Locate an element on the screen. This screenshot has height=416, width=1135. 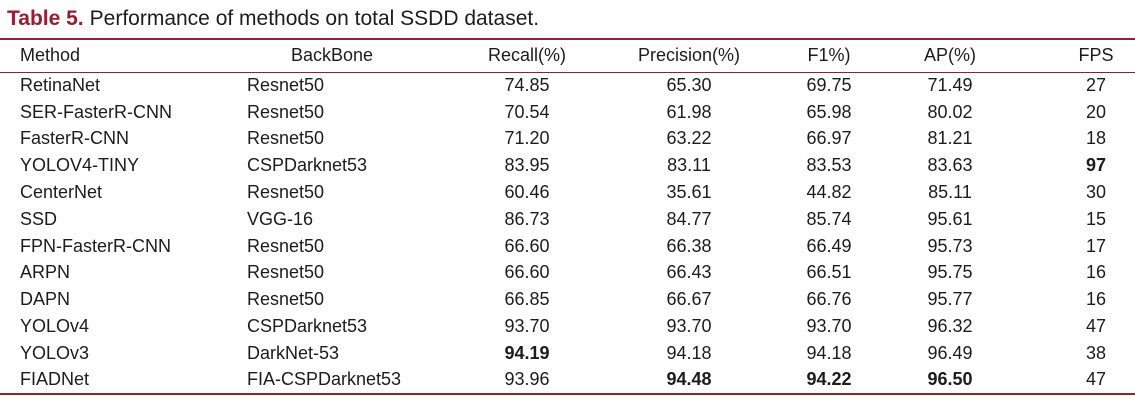
cell-recall: 93.96 is located at coordinates (527, 379).